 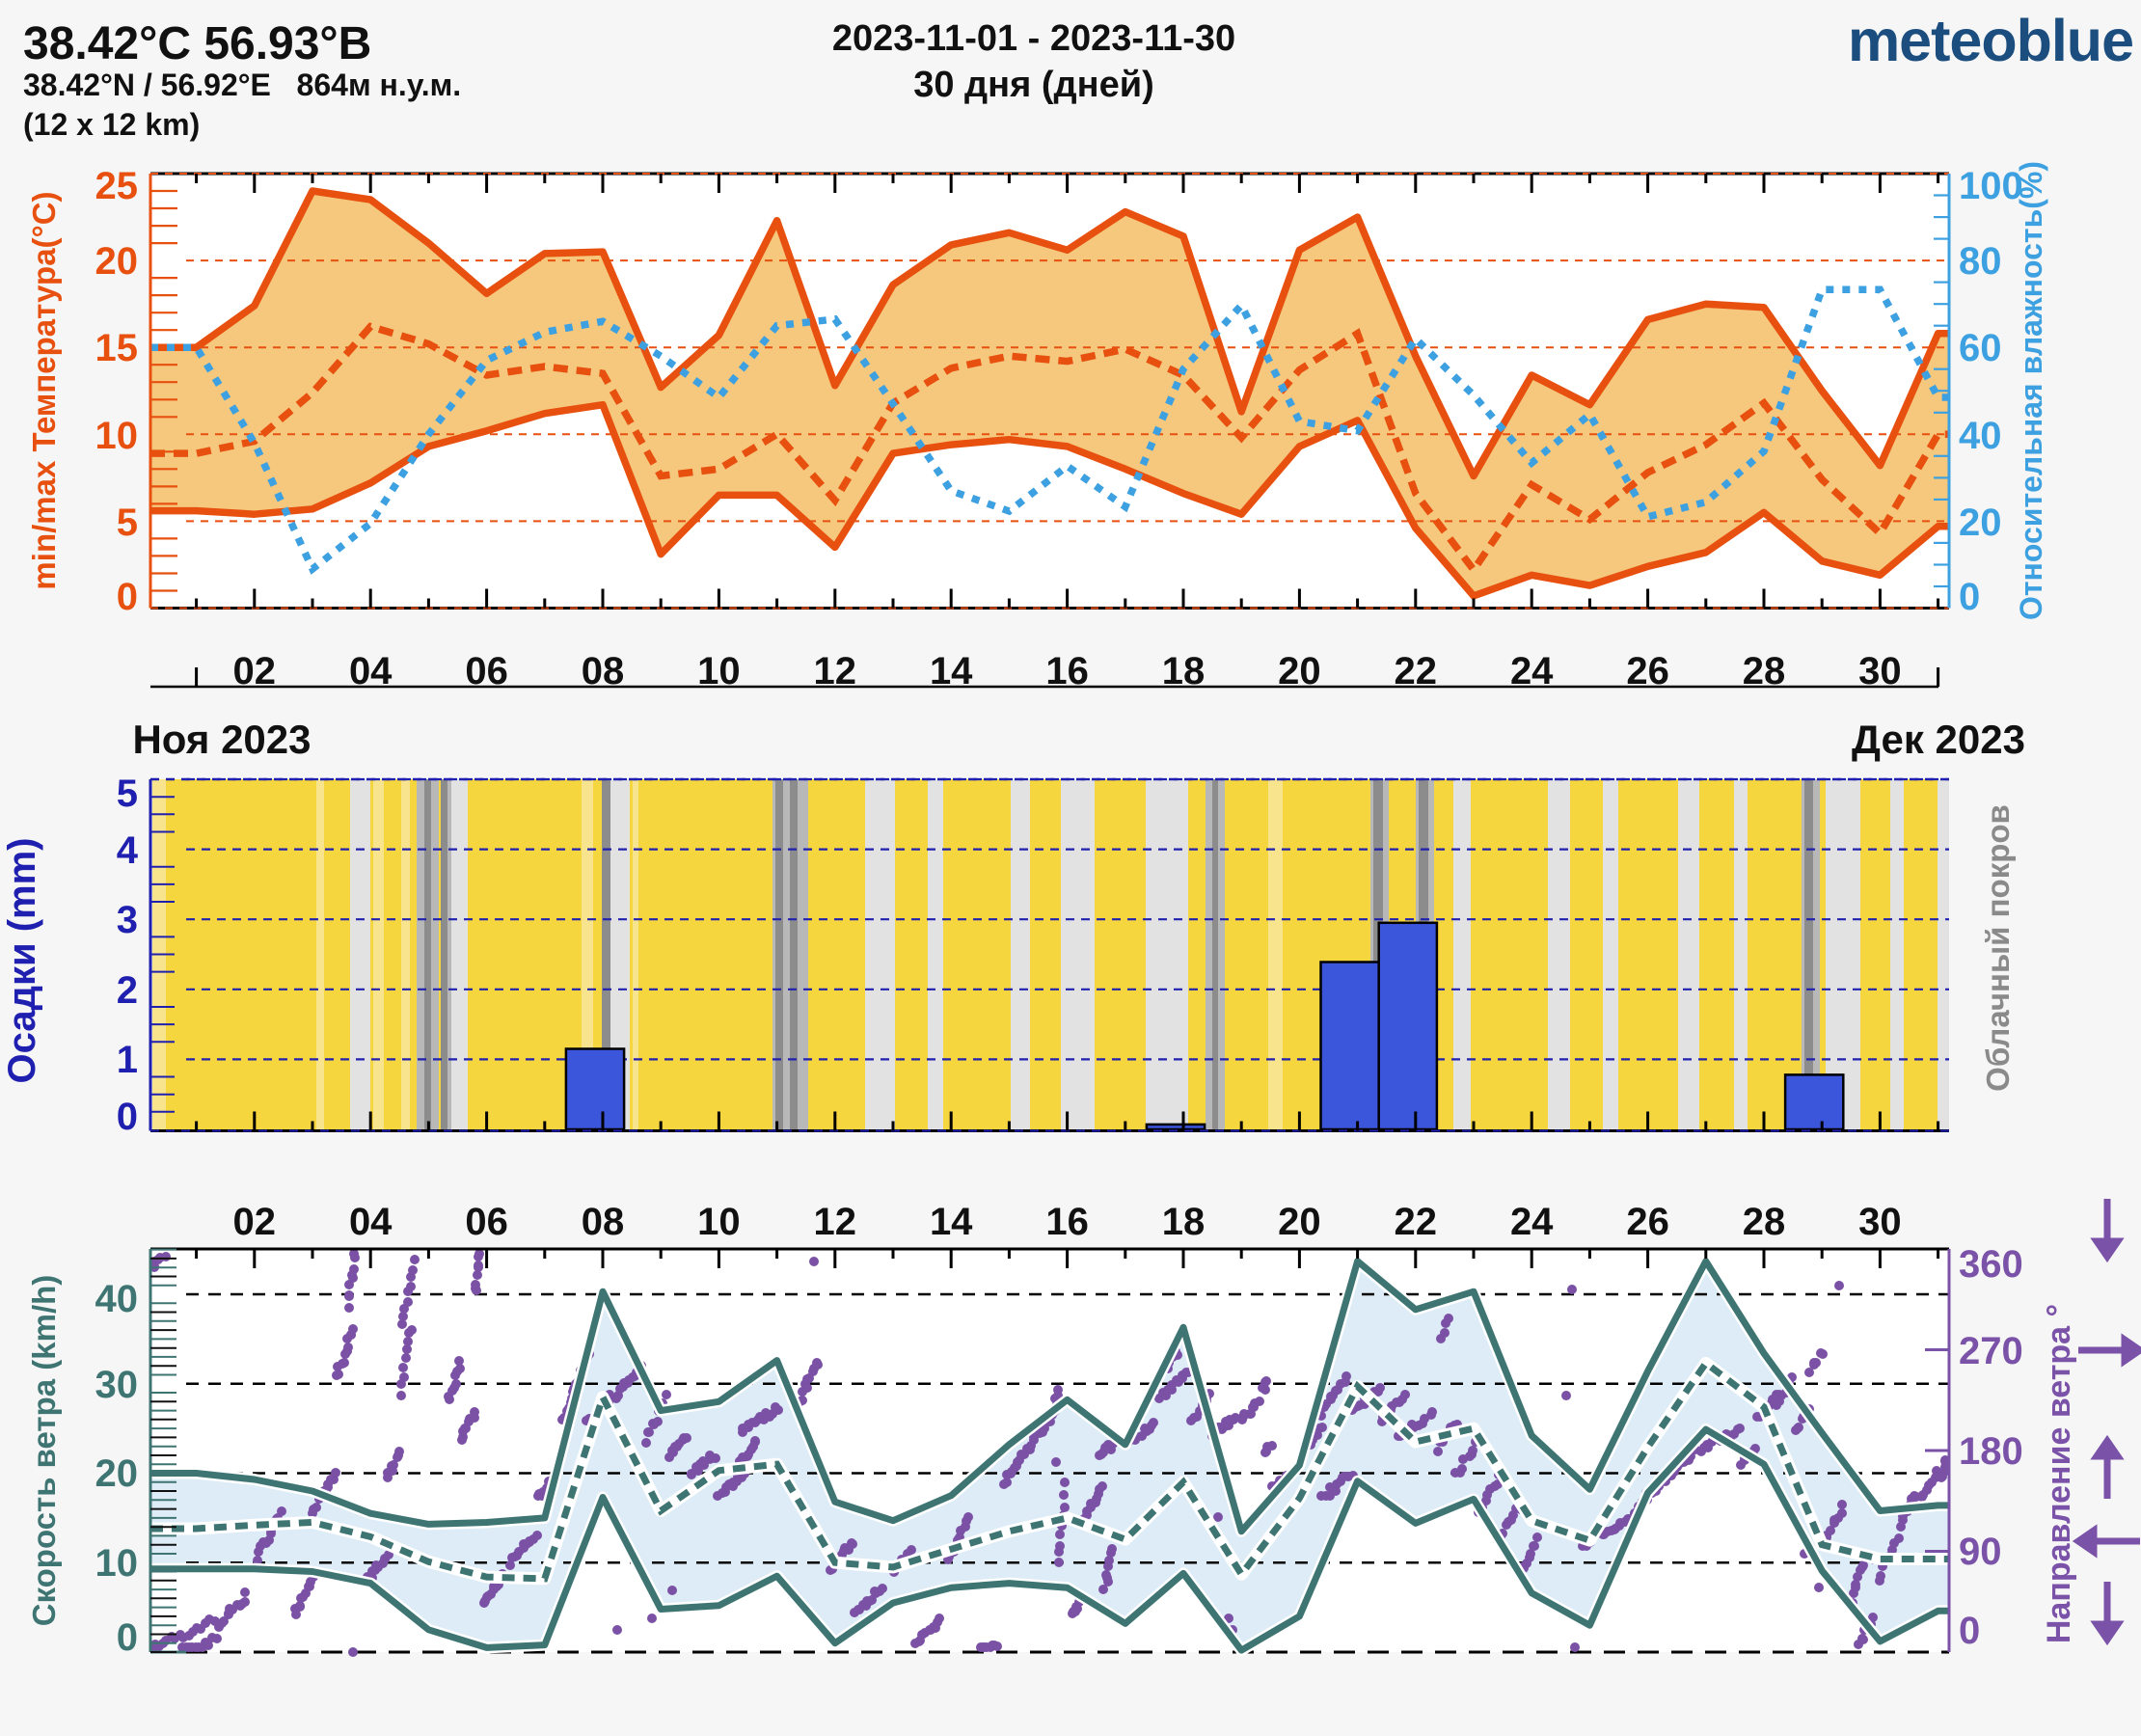 What do you see at coordinates (1981, 1552) in the screenshot?
I see `svg-text: 90` at bounding box center [1981, 1552].